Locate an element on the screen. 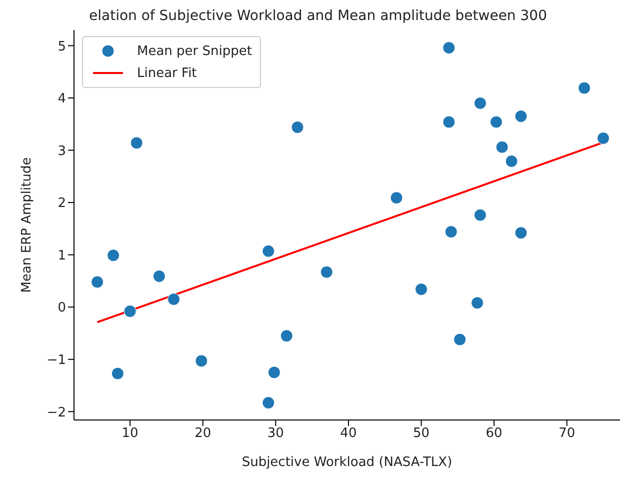  chart-title: elation of Subjective Workload and Mean amplitude between 300 is located at coordinates (318, 16).